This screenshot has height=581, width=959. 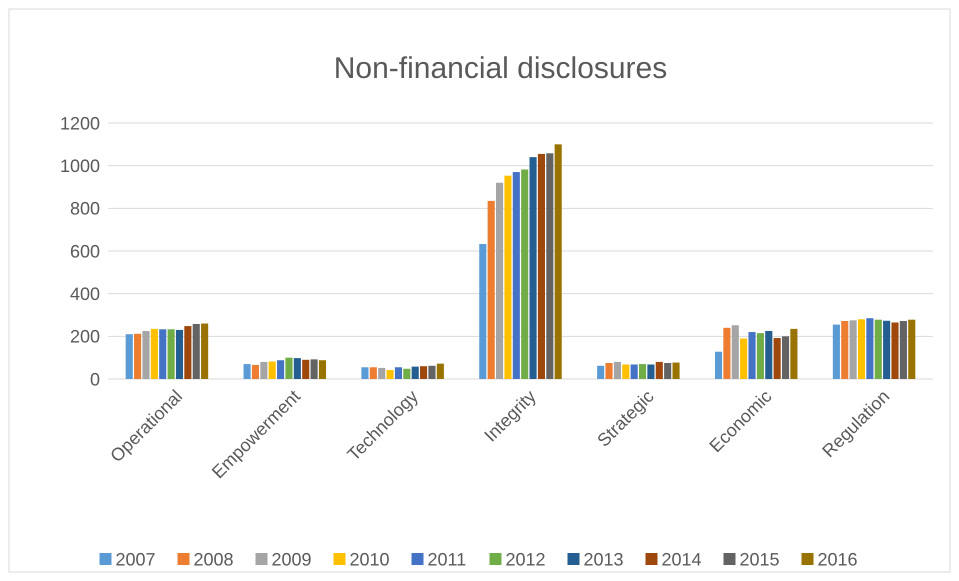 What do you see at coordinates (604, 559) in the screenshot?
I see `legend-label: 2013` at bounding box center [604, 559].